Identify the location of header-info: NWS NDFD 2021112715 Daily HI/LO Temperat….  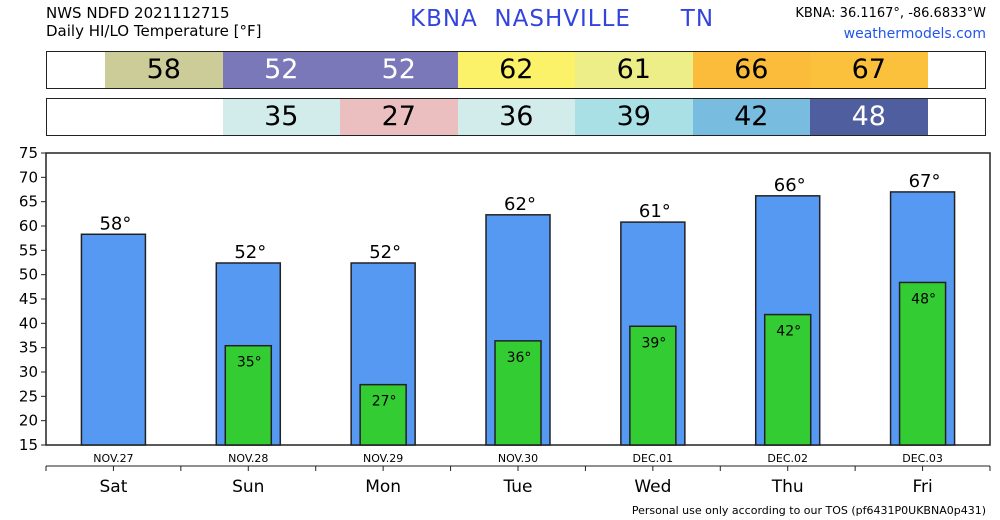
(154, 22).